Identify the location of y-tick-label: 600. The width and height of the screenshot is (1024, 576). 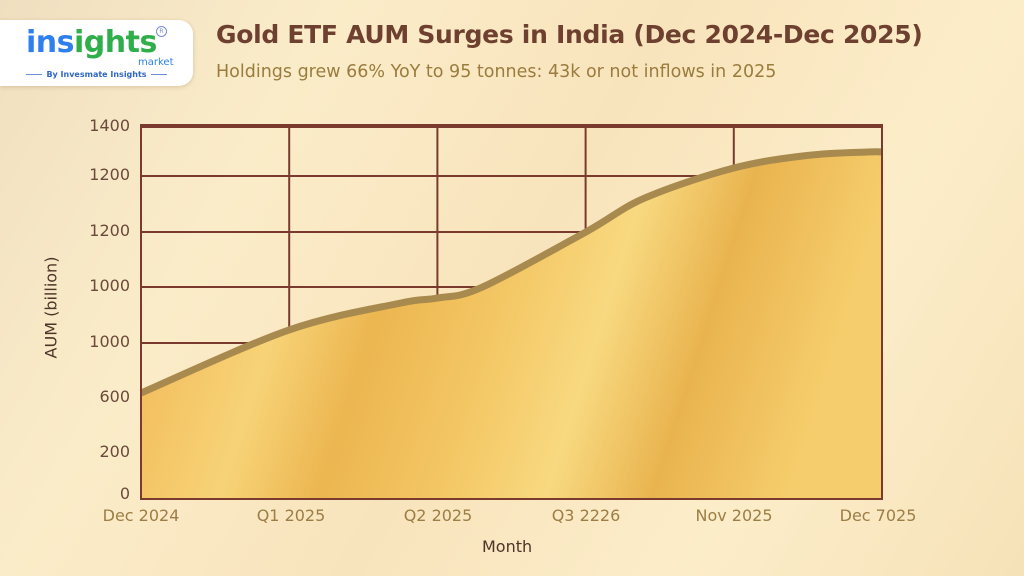
(114, 396).